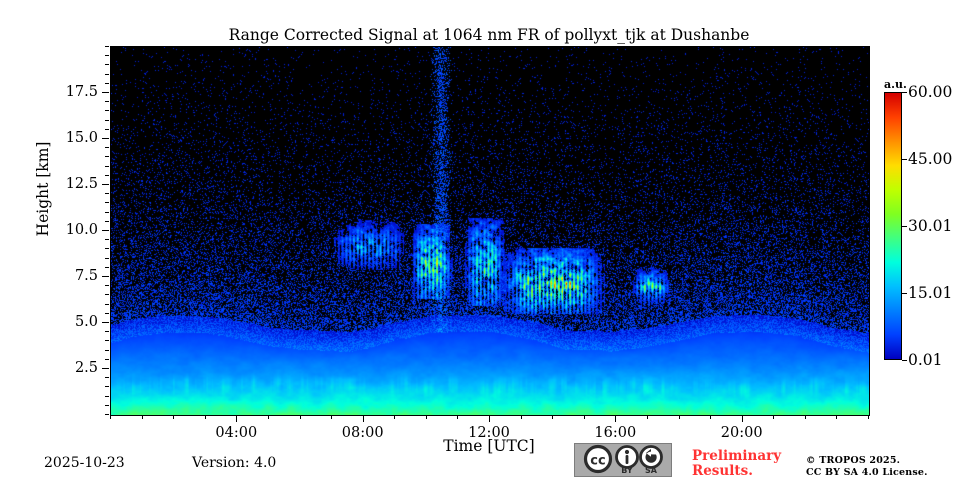 Image resolution: width=960 pixels, height=480 pixels. Describe the element at coordinates (741, 433) in the screenshot. I see `x-tick-label: 20:00` at that location.